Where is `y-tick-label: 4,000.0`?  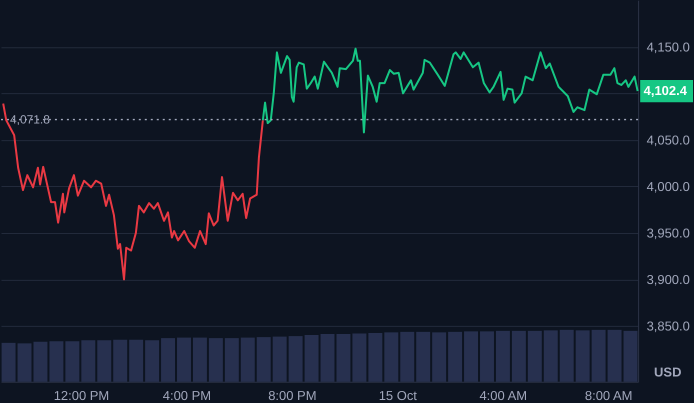 y-tick-label: 4,000.0 is located at coordinates (668, 186).